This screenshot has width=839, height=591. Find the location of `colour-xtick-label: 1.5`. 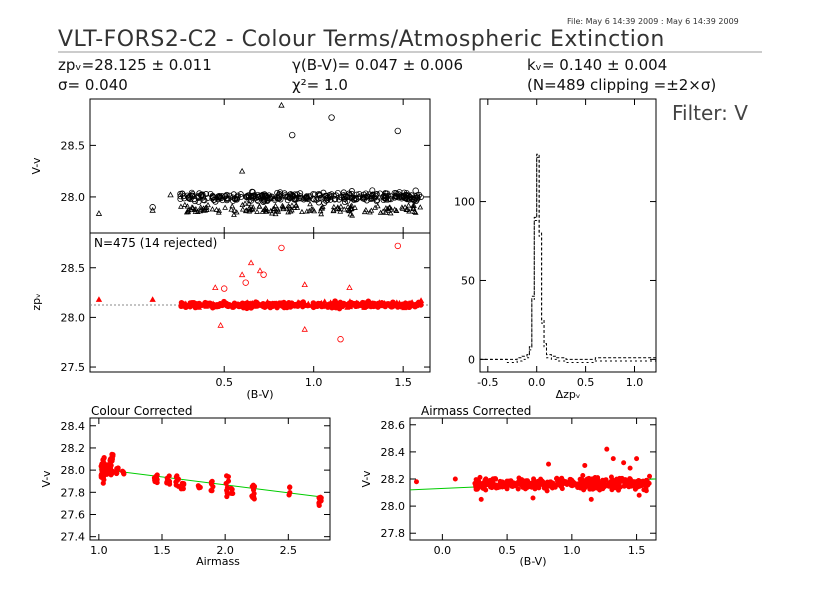

colour-xtick-label: 1.5 is located at coordinates (162, 550).